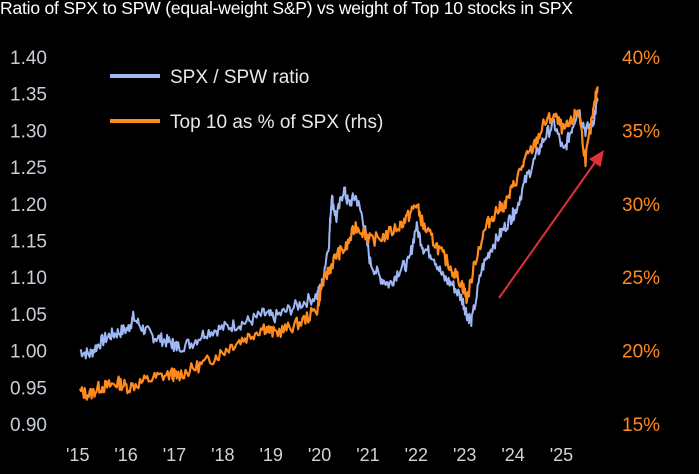 The height and width of the screenshot is (474, 699). Describe the element at coordinates (641, 242) in the screenshot. I see `right-axis: 40% 35% 30% 25% 20% 15%` at that location.